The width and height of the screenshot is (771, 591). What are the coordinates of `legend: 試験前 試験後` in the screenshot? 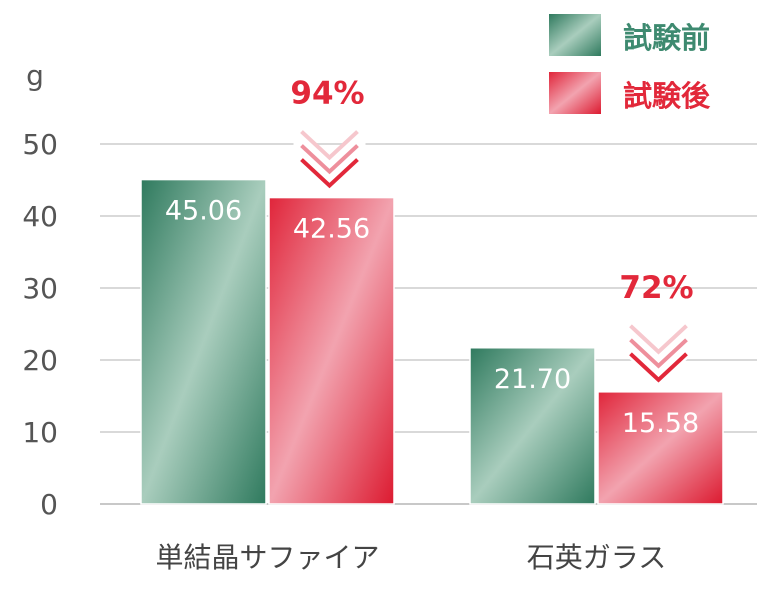 It's located at (630, 64).